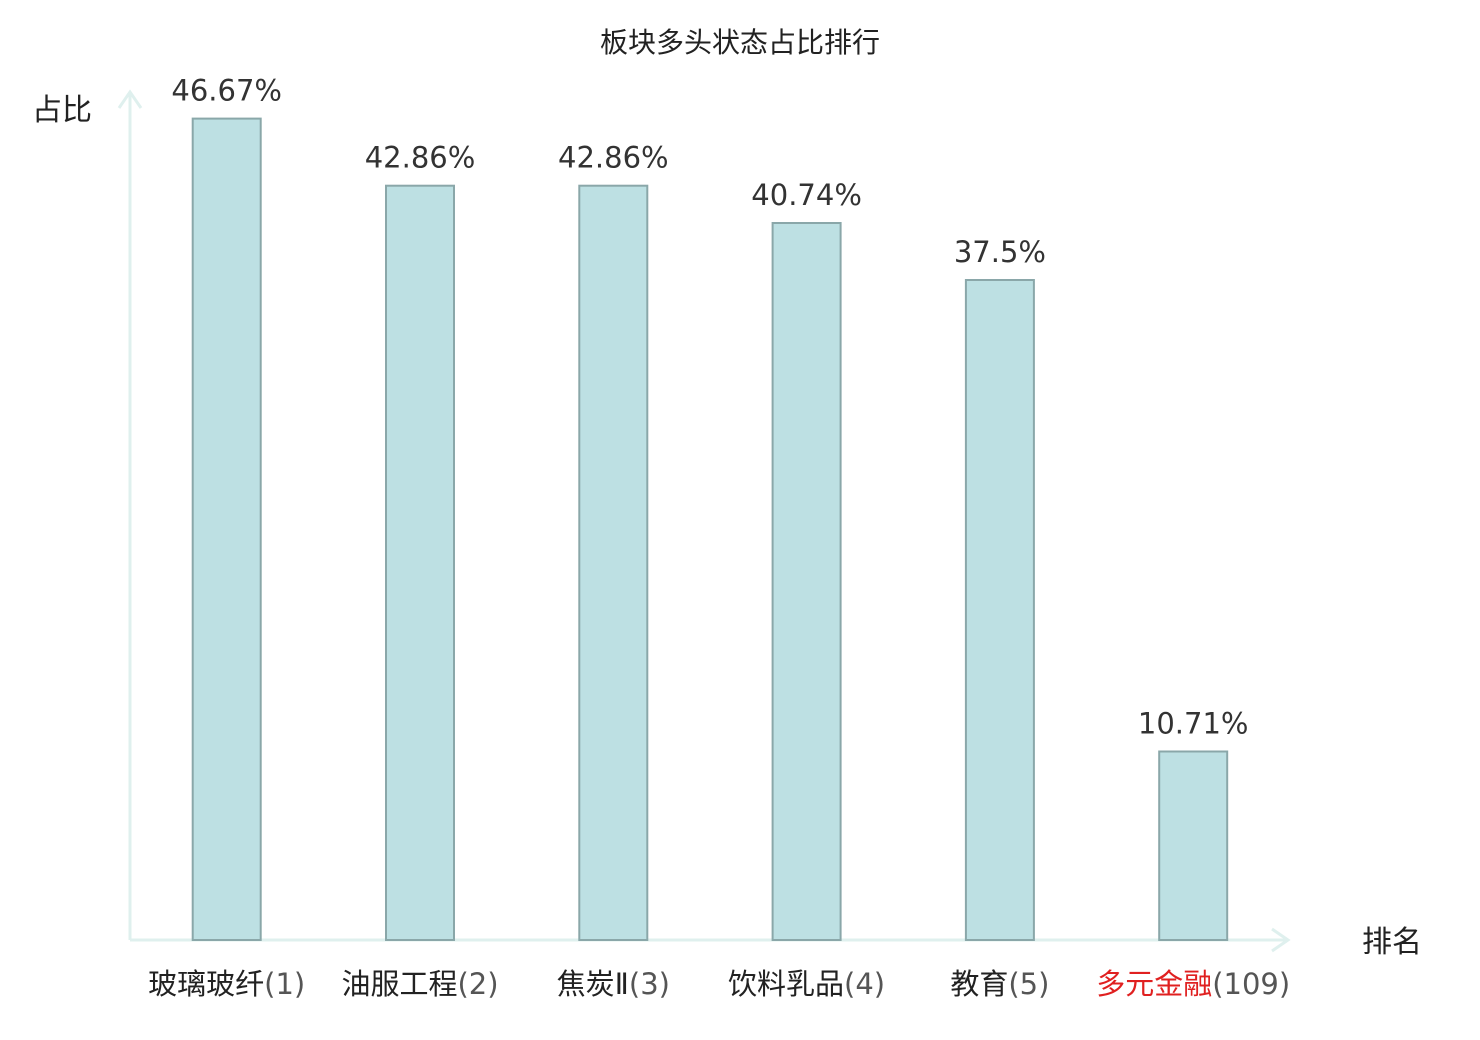 The width and height of the screenshot is (1480, 1040). Describe the element at coordinates (613, 984) in the screenshot. I see `category-label-3: 焦炭Ⅱ(3)` at that location.